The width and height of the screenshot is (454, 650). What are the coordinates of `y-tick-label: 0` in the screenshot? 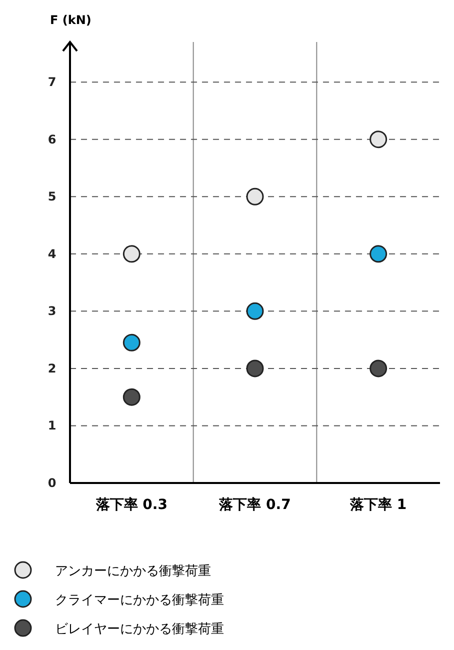 It's located at (52, 483).